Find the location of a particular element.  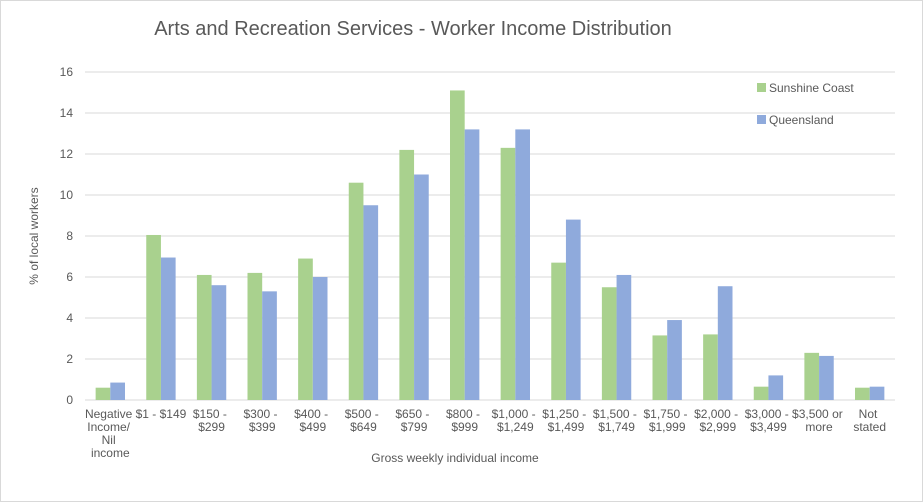

x-tick-label: $3,000 - $3,499 is located at coordinates (768, 420).